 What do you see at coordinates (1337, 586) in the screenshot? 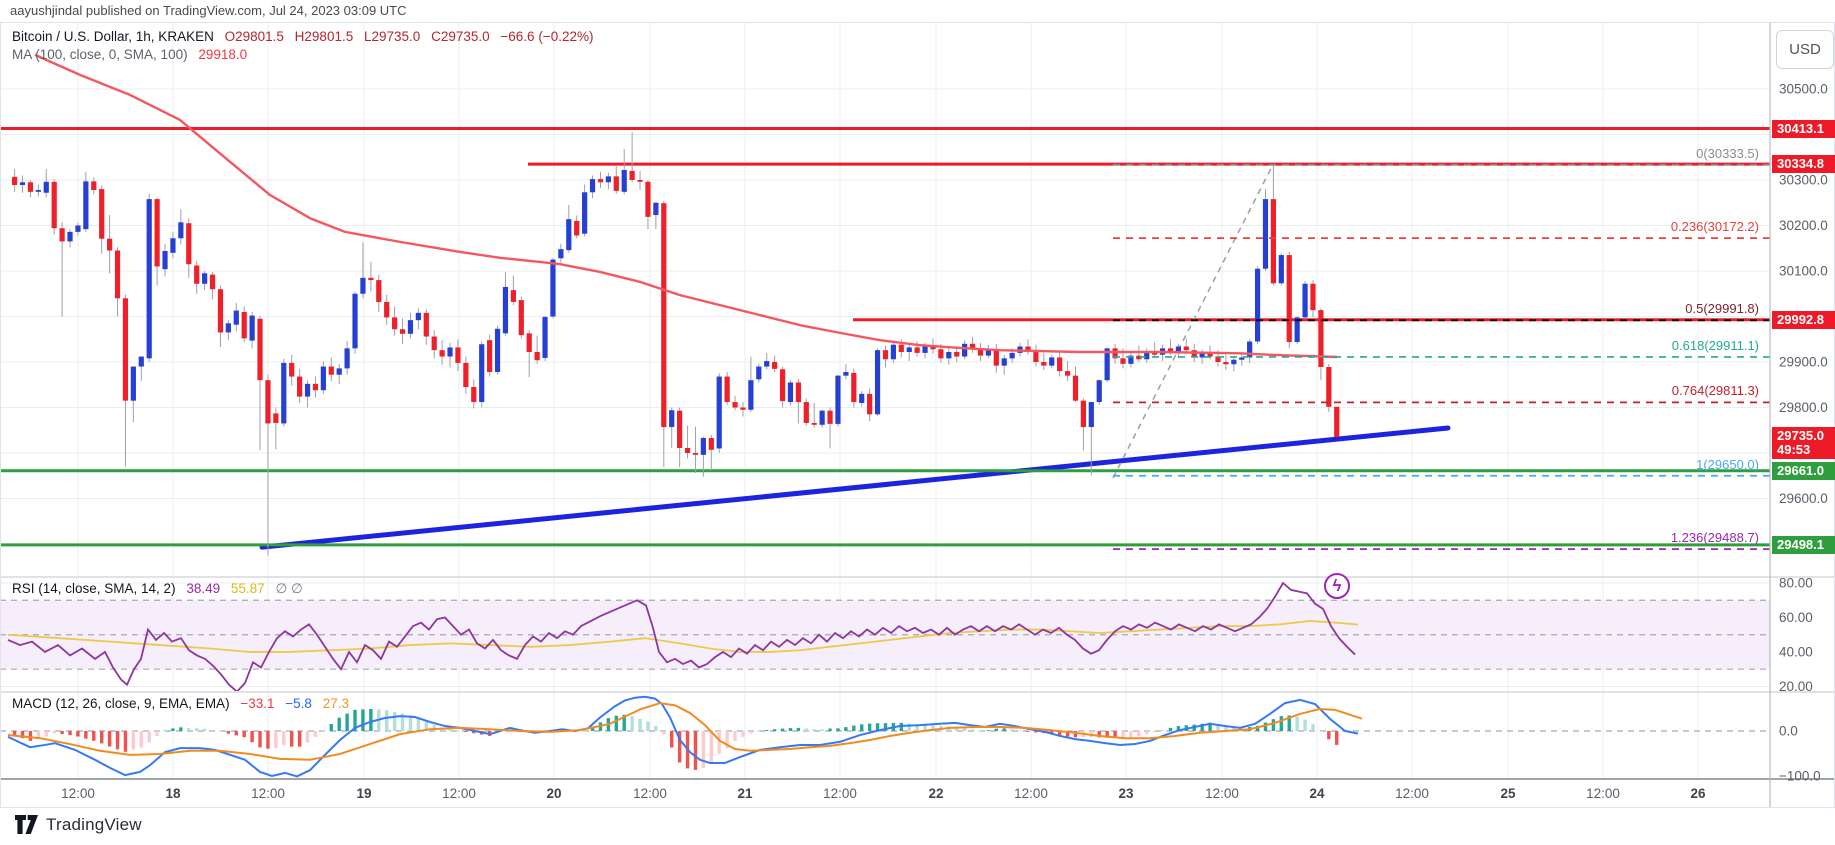
I see `flash-icon: ϟ` at bounding box center [1337, 586].